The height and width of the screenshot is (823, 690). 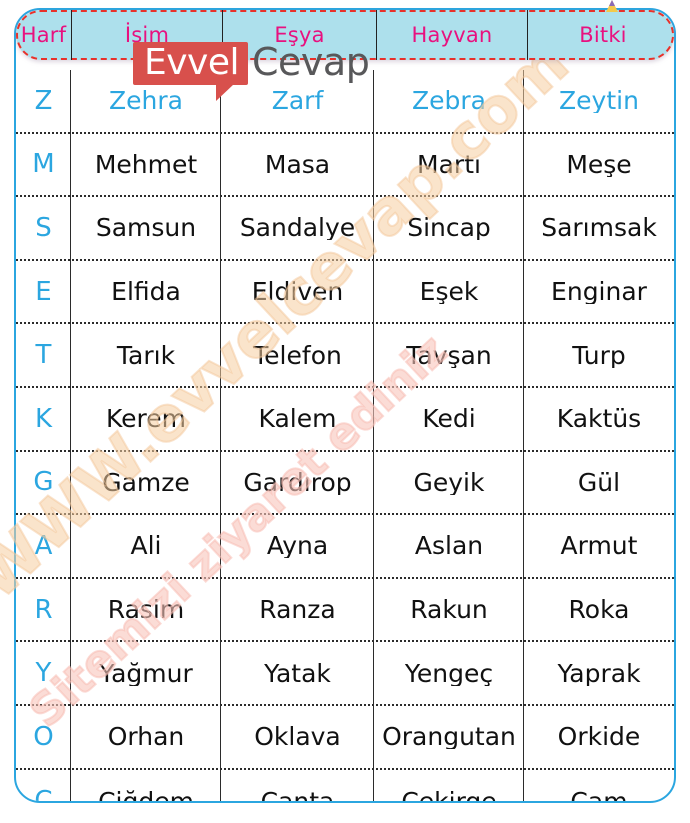 What do you see at coordinates (43, 34) in the screenshot?
I see `column-header-harf: Harf` at bounding box center [43, 34].